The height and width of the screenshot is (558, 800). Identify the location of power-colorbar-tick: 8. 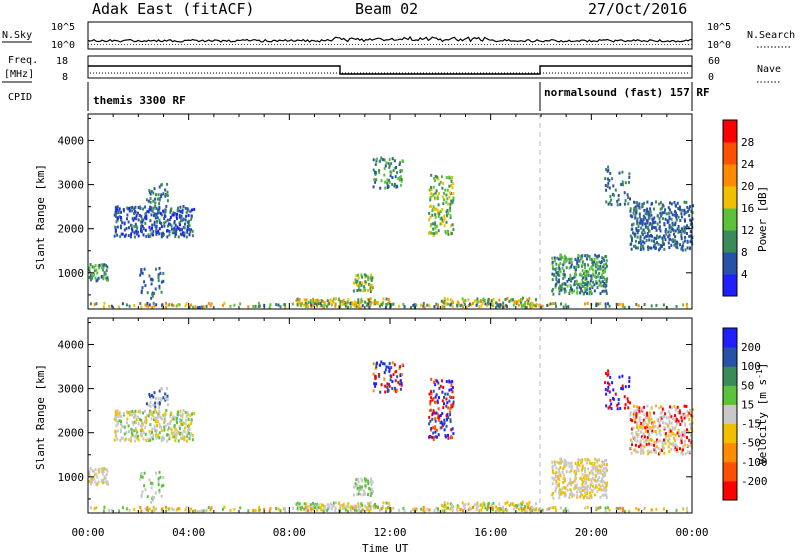
(744, 252).